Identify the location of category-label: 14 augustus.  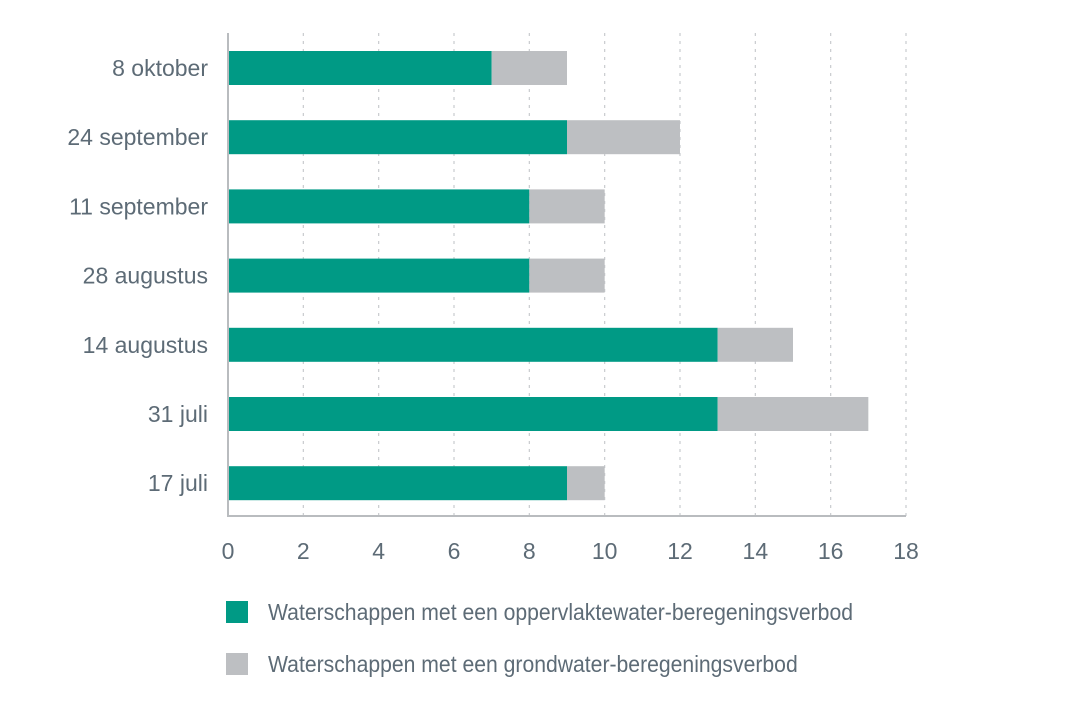
(145, 345).